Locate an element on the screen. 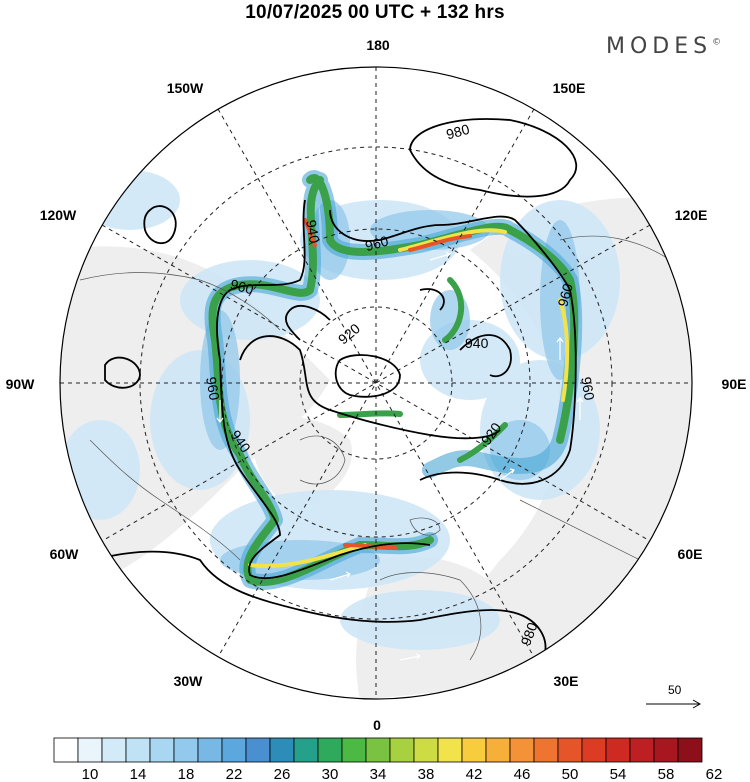  colorbar-boxes is located at coordinates (378, 750).